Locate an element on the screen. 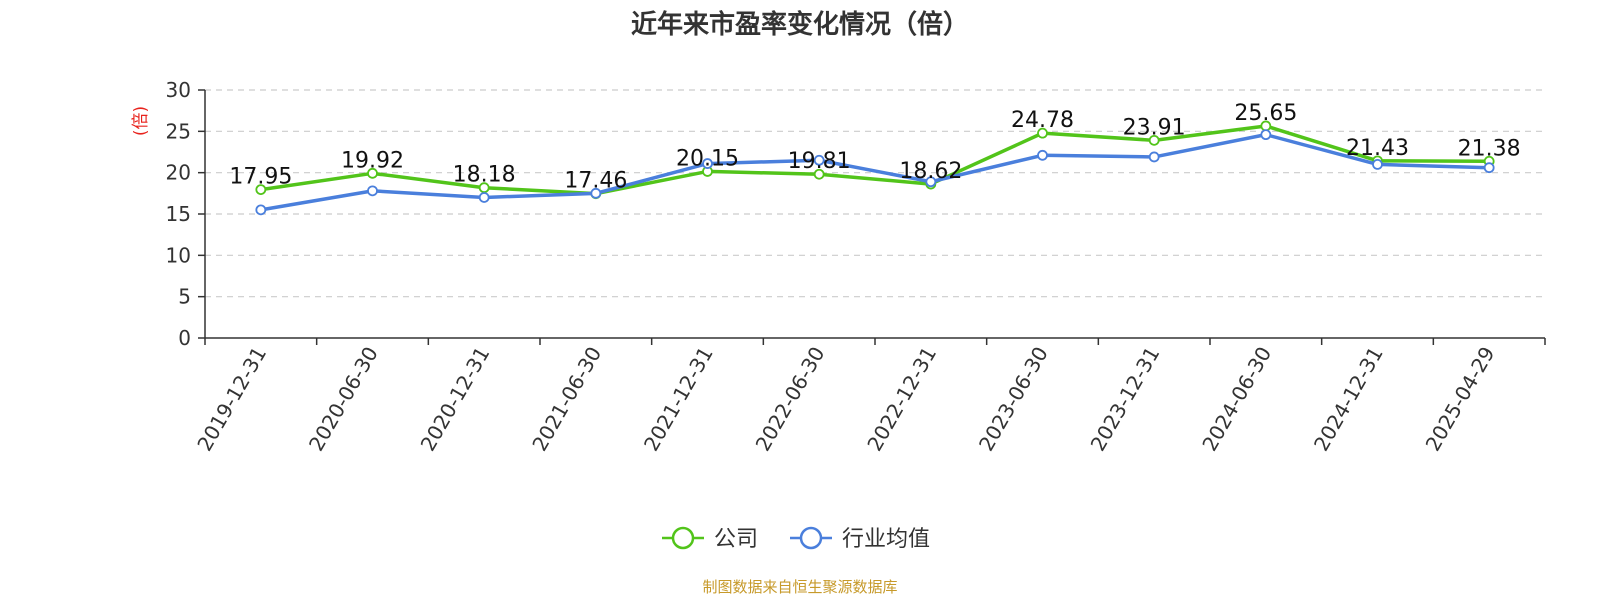 The width and height of the screenshot is (1600, 600). data-label: 23.91 is located at coordinates (1154, 127).